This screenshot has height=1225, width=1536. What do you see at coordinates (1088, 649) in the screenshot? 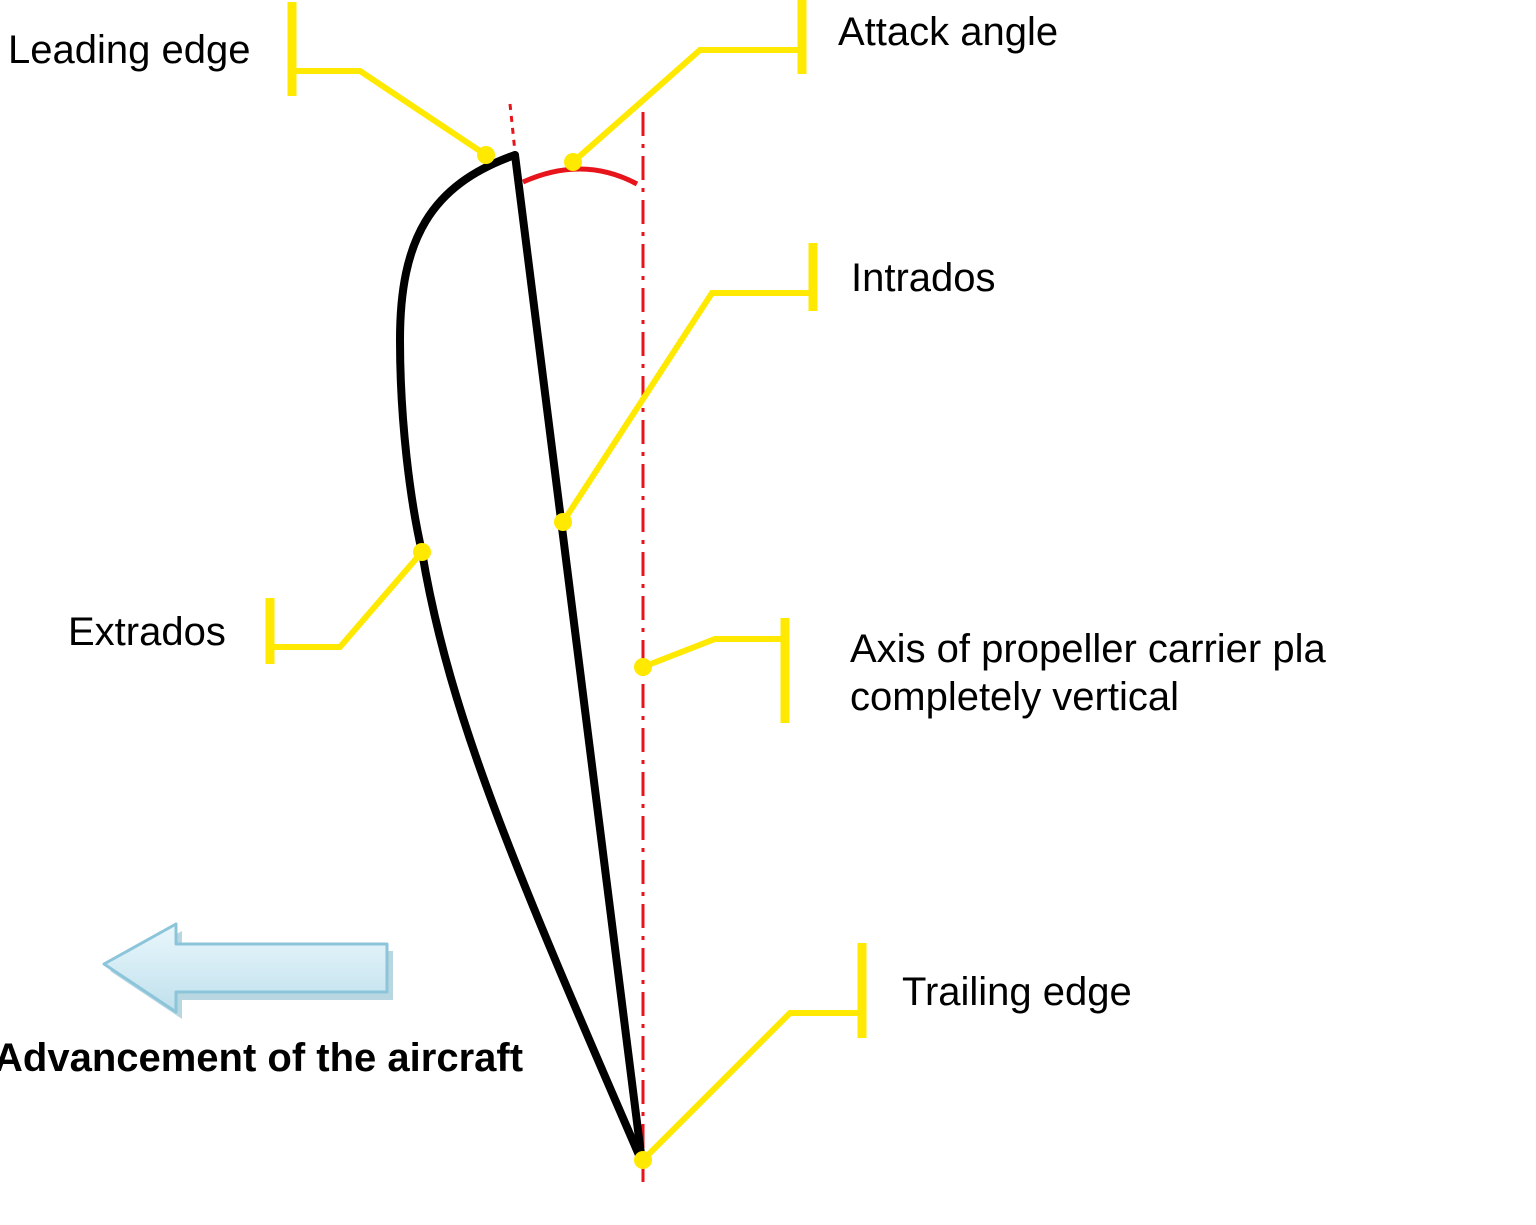
I see `axis-label-line1: Axis of propeller carrier pla` at bounding box center [1088, 649].